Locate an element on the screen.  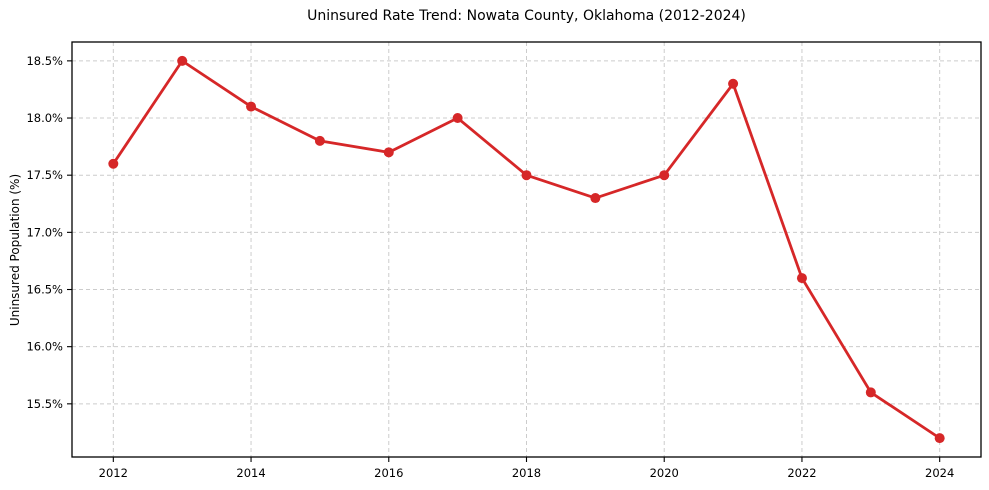
data-point-2015 is located at coordinates (319, 140).